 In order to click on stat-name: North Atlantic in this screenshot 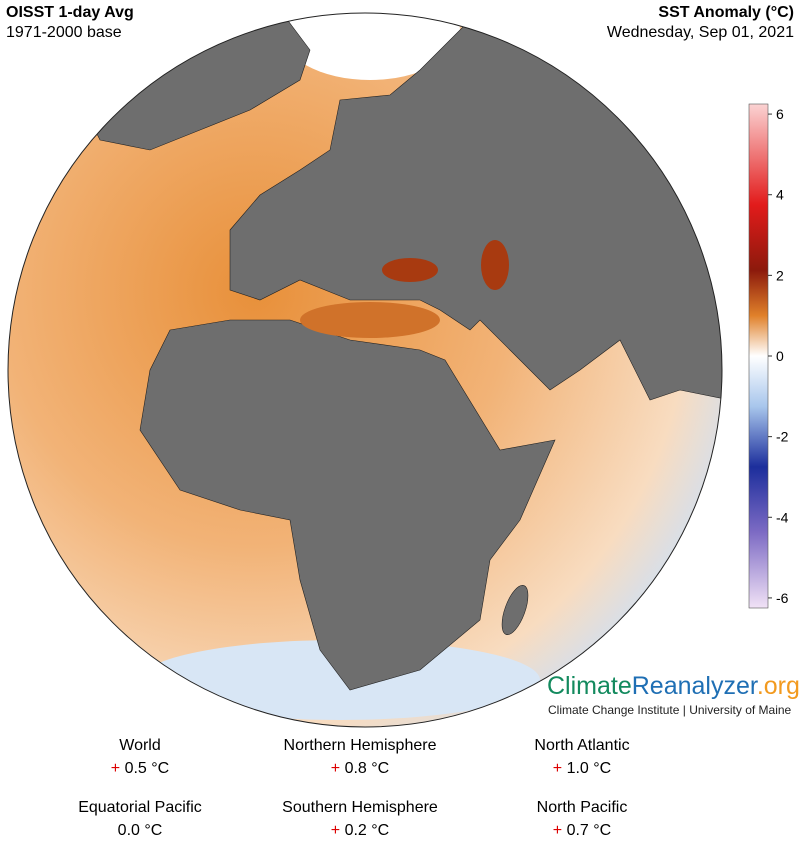, I will do `click(582, 745)`.